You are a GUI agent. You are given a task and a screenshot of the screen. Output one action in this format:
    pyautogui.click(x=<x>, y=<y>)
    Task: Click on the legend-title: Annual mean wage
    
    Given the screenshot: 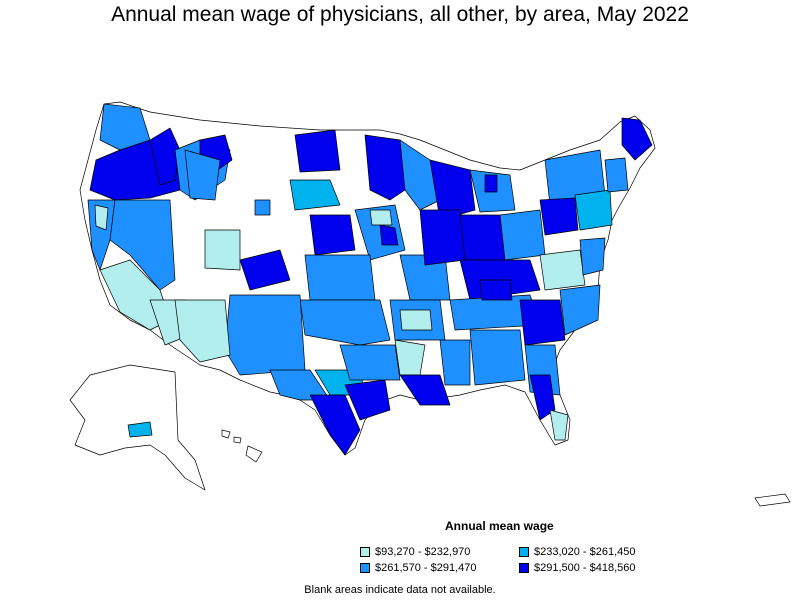 What is the action you would take?
    pyautogui.click(x=499, y=526)
    